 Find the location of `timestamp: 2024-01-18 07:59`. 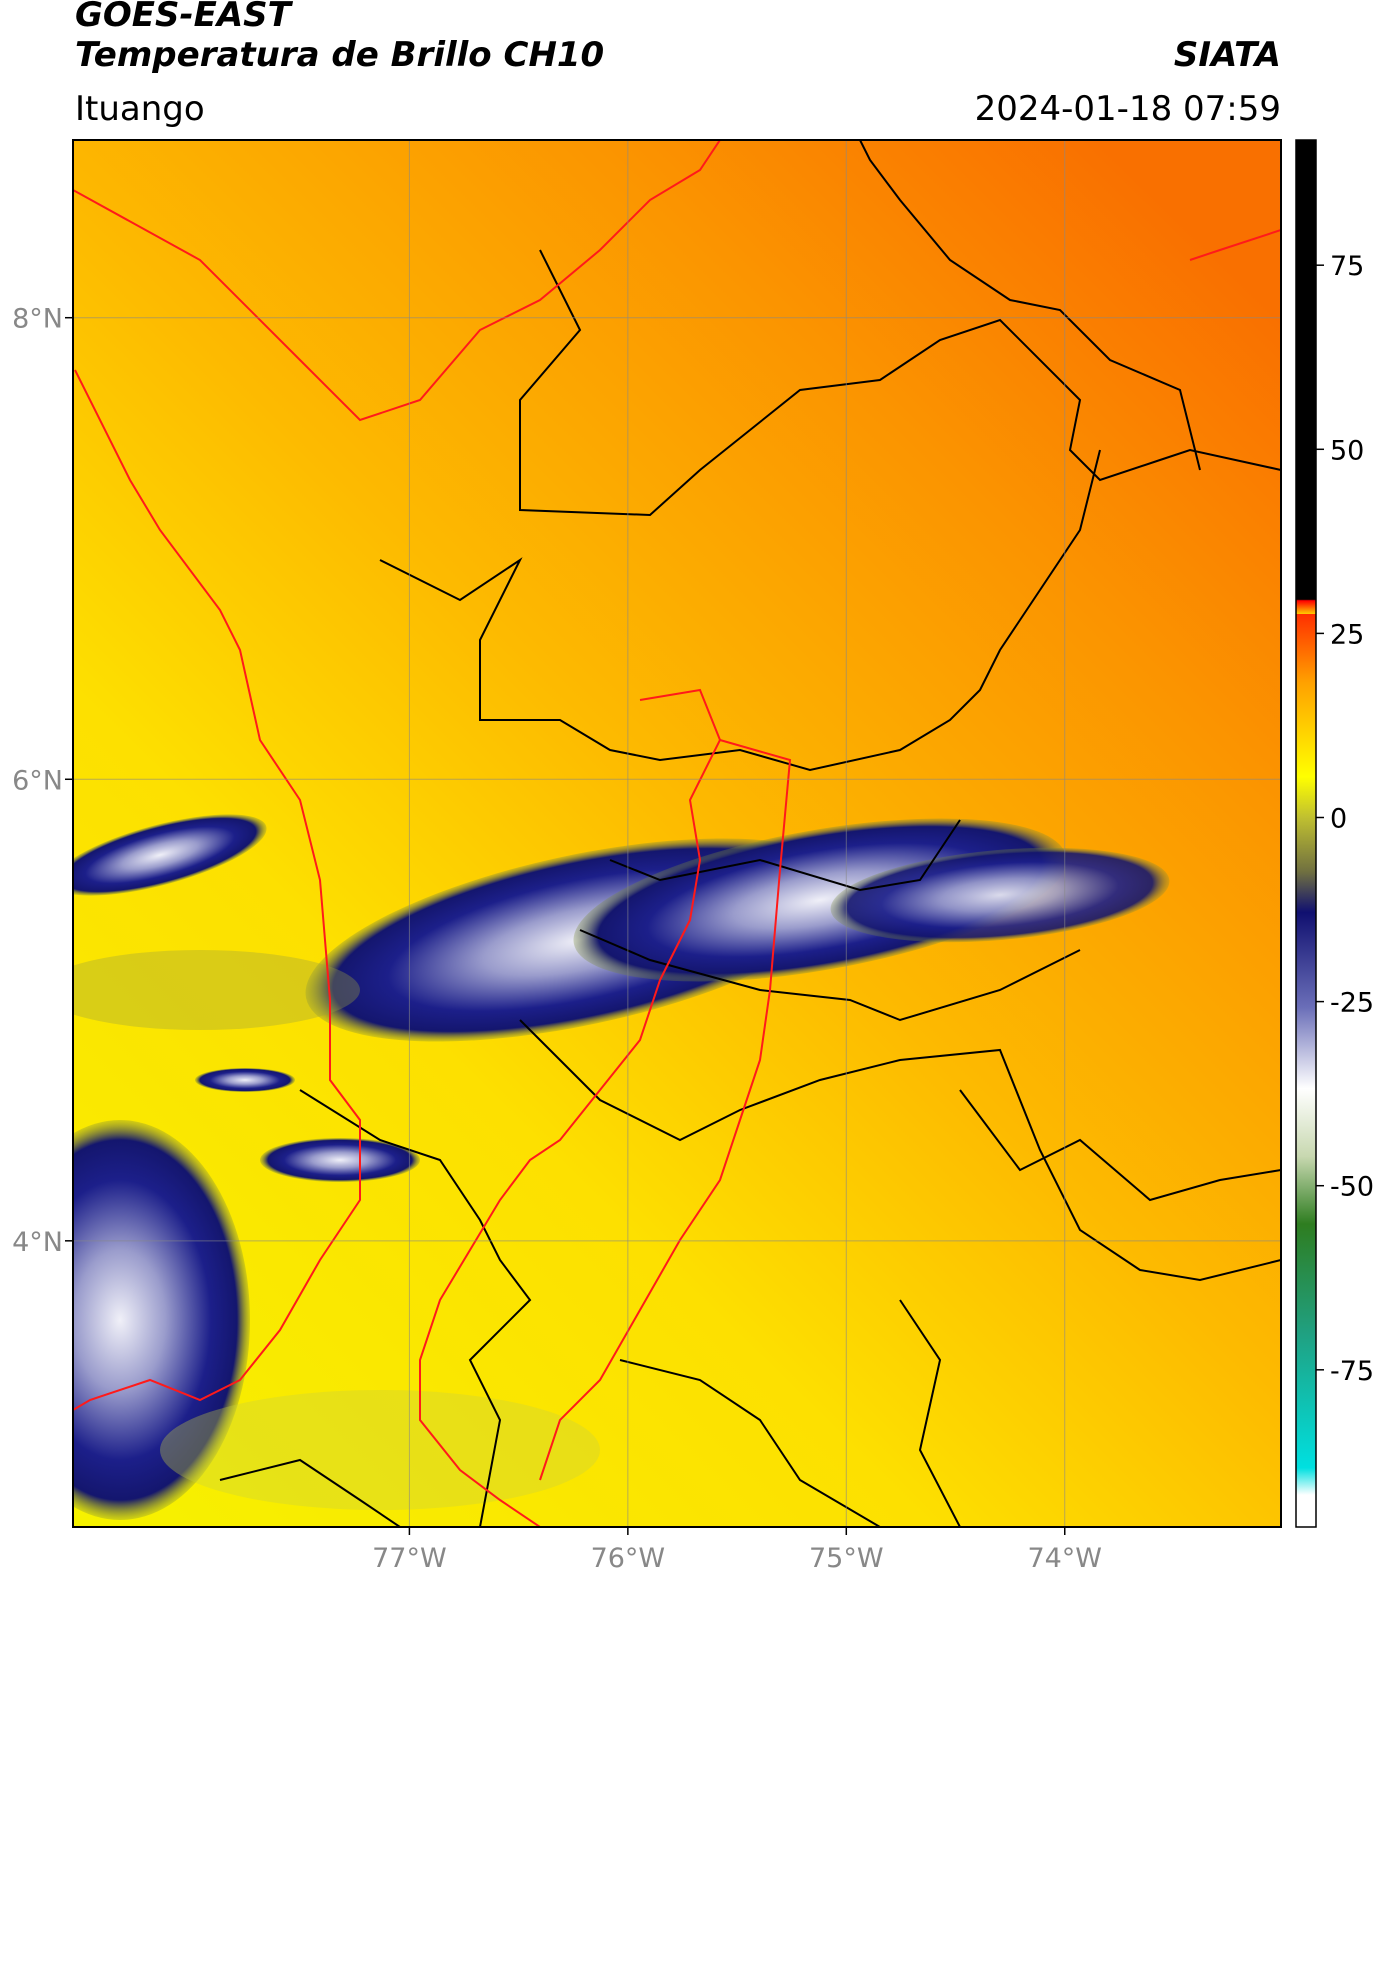

timestamp: 2024-01-18 07:59 is located at coordinates (1128, 109).